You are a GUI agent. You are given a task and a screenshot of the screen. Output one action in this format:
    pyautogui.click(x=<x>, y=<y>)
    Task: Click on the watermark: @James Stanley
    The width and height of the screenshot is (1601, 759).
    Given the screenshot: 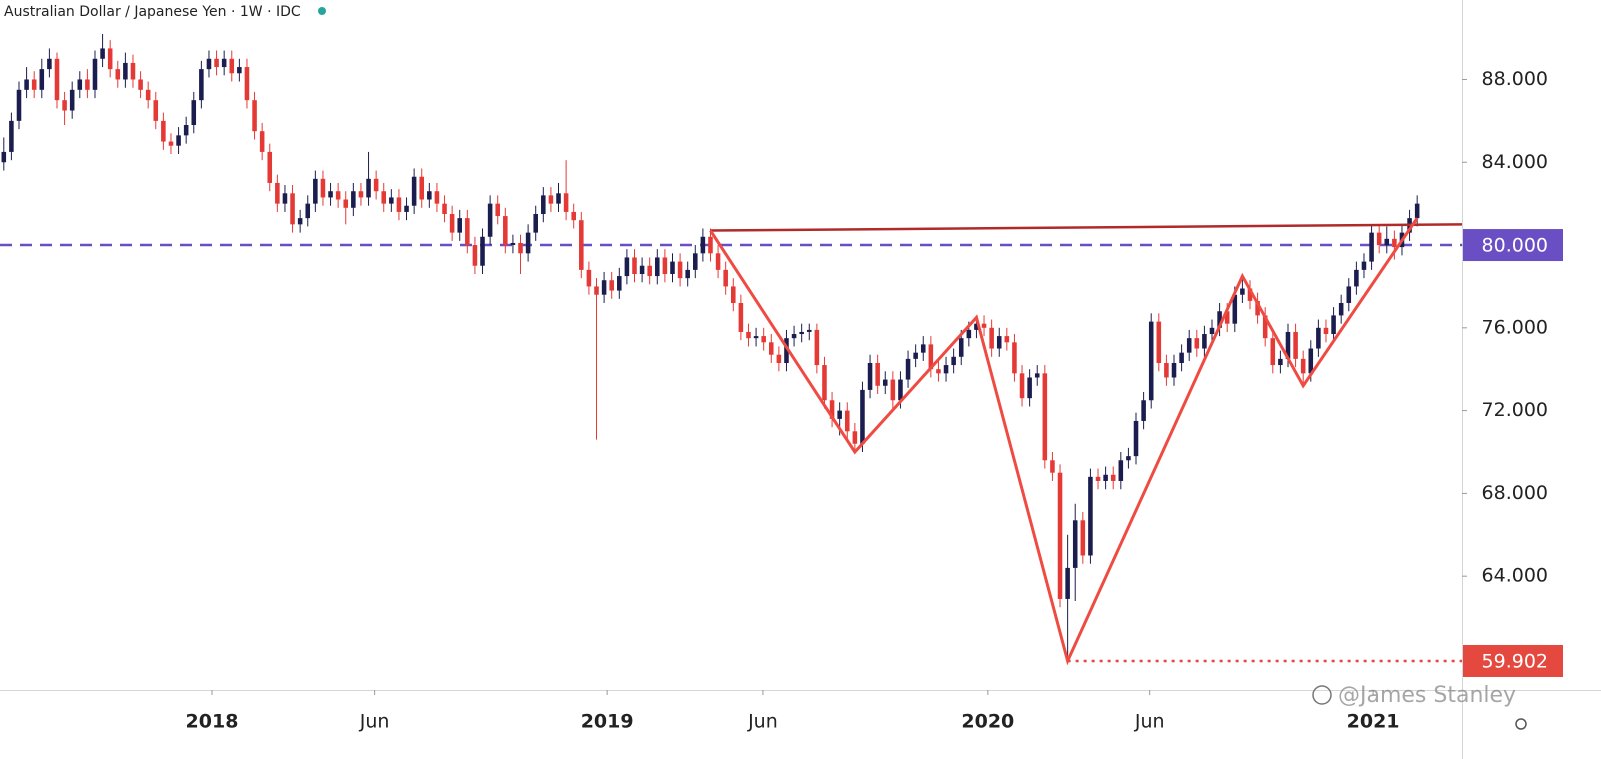 What is the action you would take?
    pyautogui.click(x=1414, y=695)
    